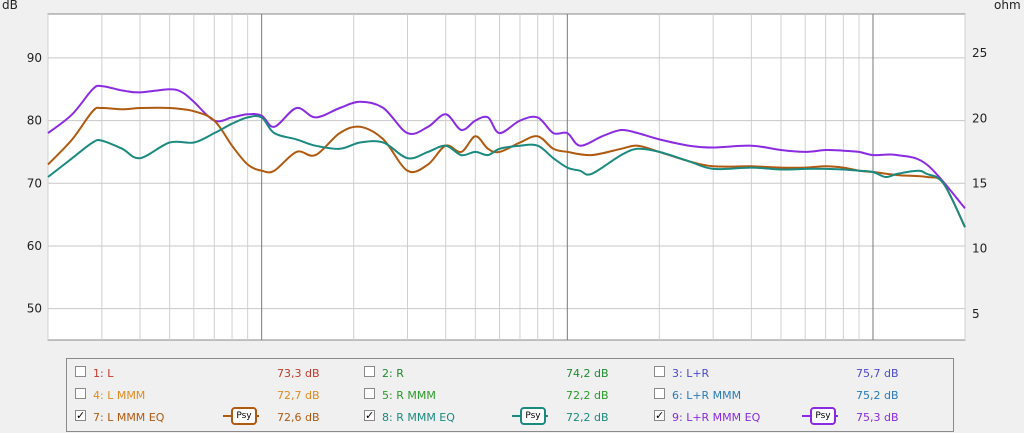 The height and width of the screenshot is (433, 1024). I want to click on left-tick-label: 60, so click(34, 246).